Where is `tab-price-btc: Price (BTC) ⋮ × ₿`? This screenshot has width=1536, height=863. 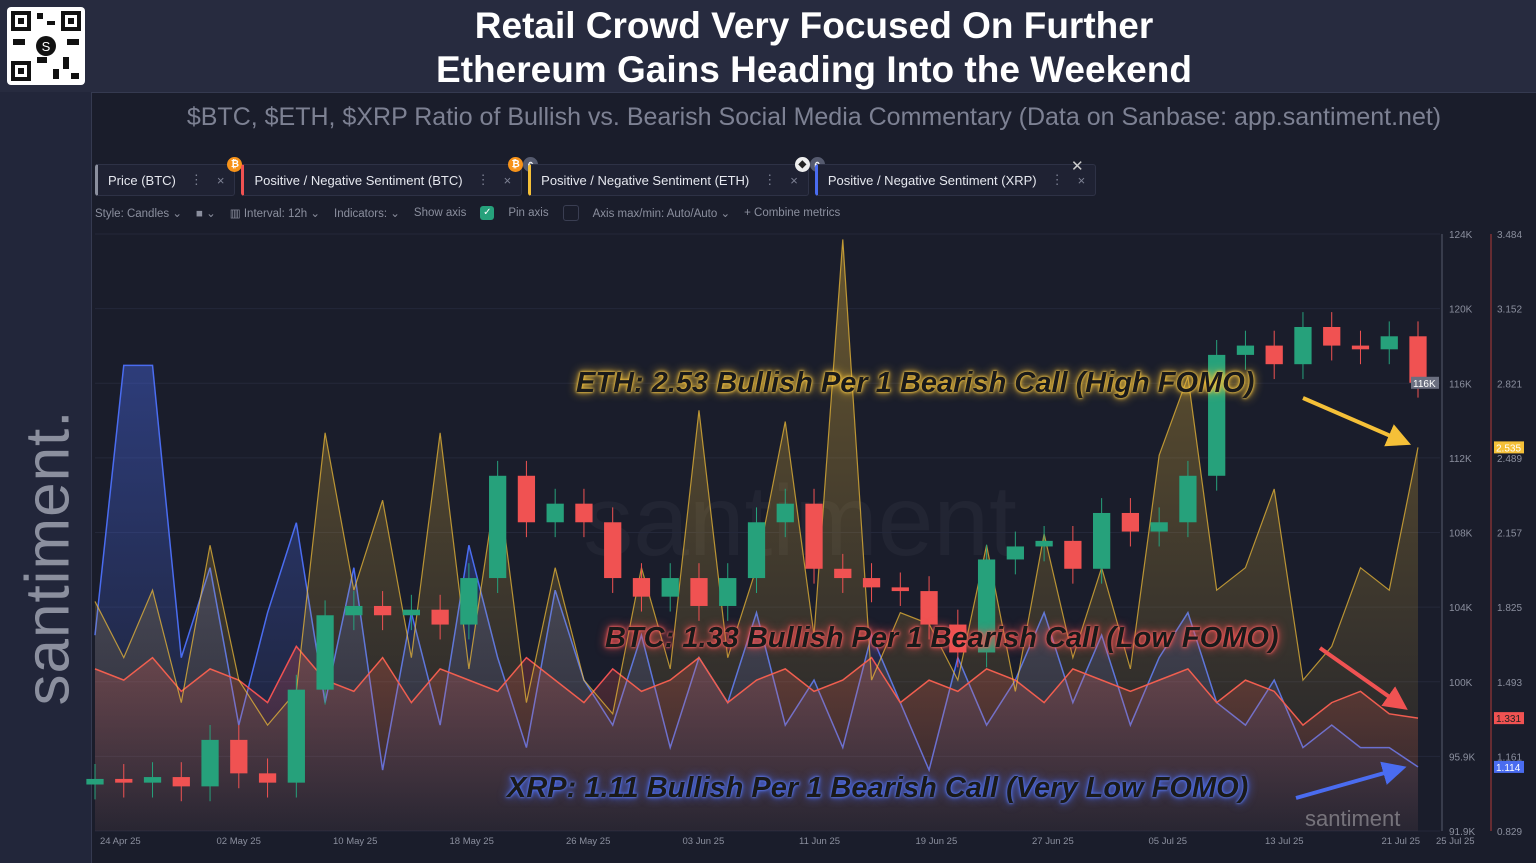 tab-price-btc: Price (BTC) ⋮ × ₿ is located at coordinates (169, 176).